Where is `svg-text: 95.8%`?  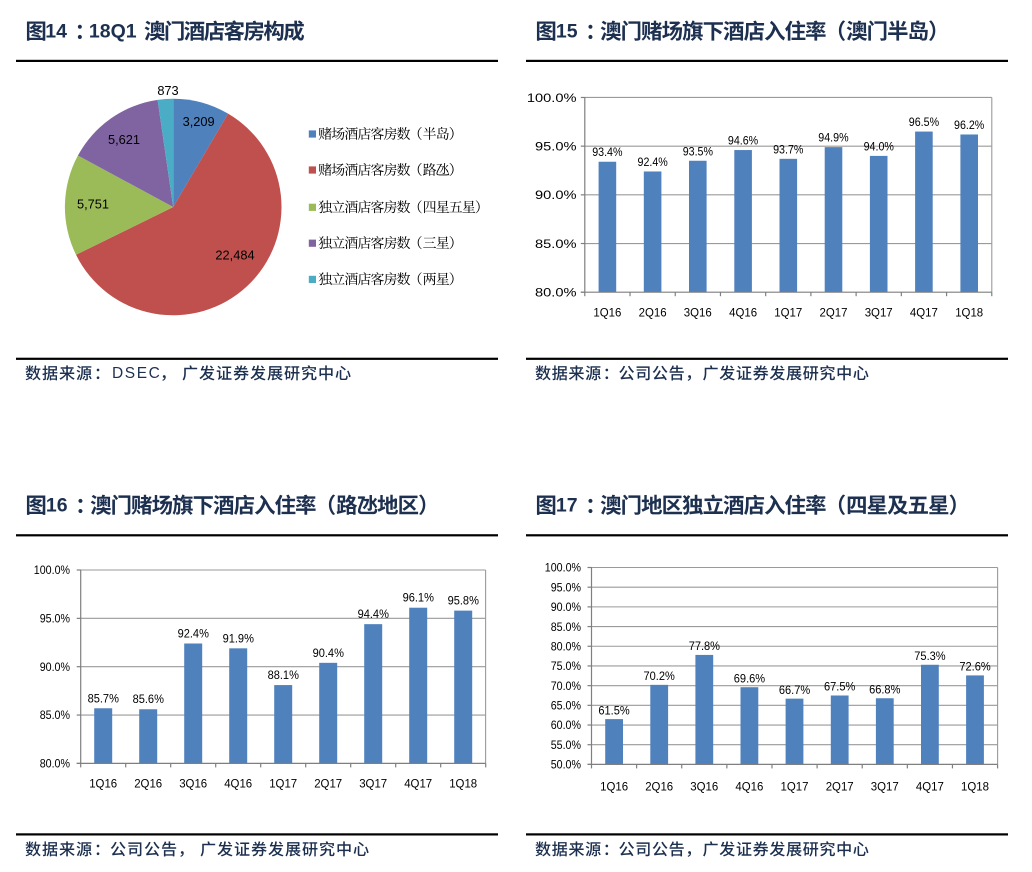
svg-text: 95.8% is located at coordinates (463, 601).